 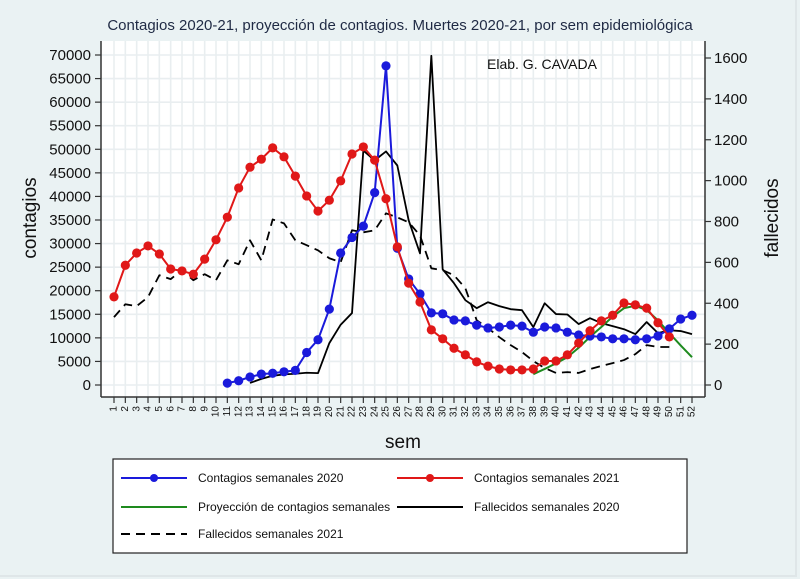 What do you see at coordinates (635, 412) in the screenshot?
I see `x-tick-label: 47` at bounding box center [635, 412].